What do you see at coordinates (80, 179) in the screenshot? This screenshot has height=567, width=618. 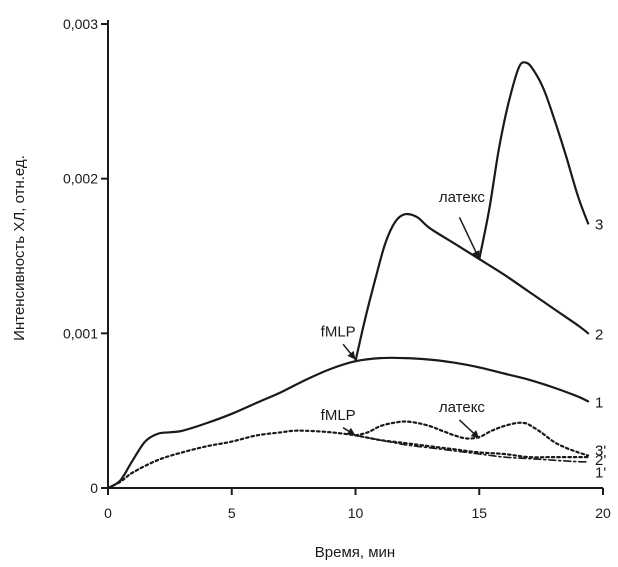 I see `y-tick-label: 0,002` at bounding box center [80, 179].